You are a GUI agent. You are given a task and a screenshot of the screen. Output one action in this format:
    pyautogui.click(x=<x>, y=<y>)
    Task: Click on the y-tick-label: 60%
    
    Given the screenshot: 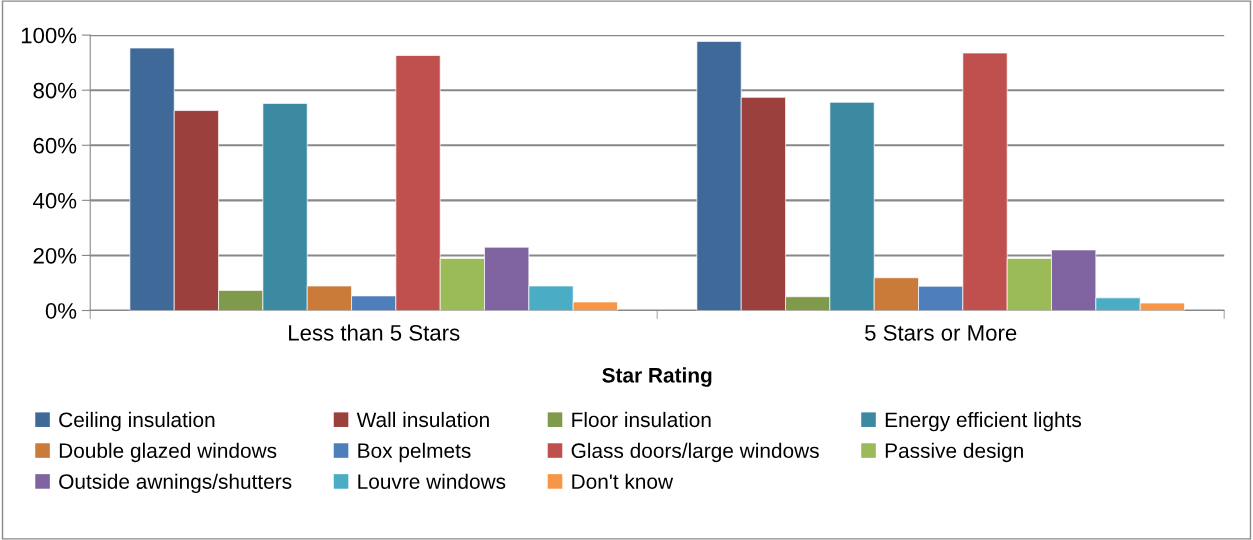 What is the action you would take?
    pyautogui.click(x=55, y=145)
    